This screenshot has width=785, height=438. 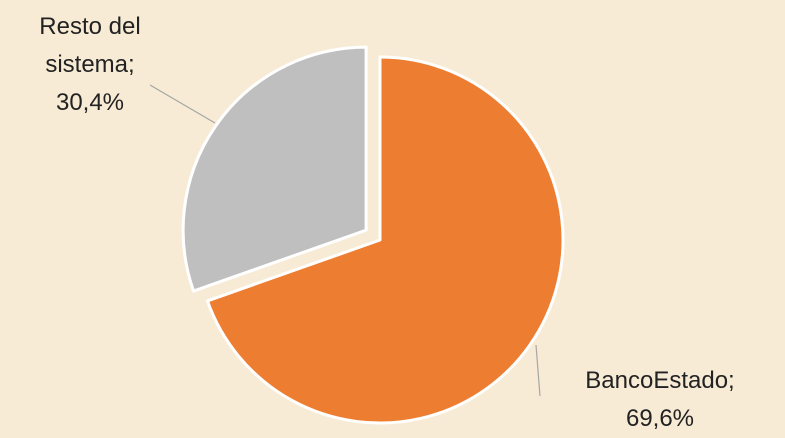 What do you see at coordinates (660, 400) in the screenshot?
I see `data-label: BancoEstado; 69,6%` at bounding box center [660, 400].